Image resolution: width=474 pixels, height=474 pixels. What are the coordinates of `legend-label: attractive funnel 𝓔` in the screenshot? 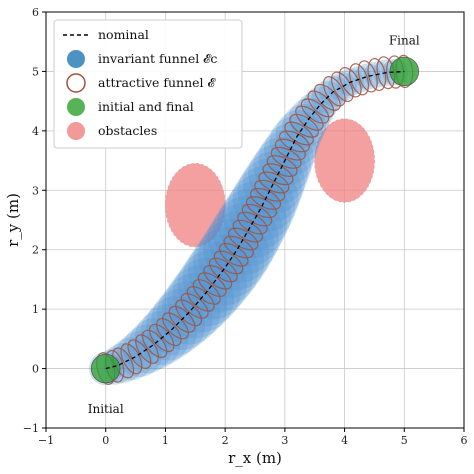 It's located at (157, 82).